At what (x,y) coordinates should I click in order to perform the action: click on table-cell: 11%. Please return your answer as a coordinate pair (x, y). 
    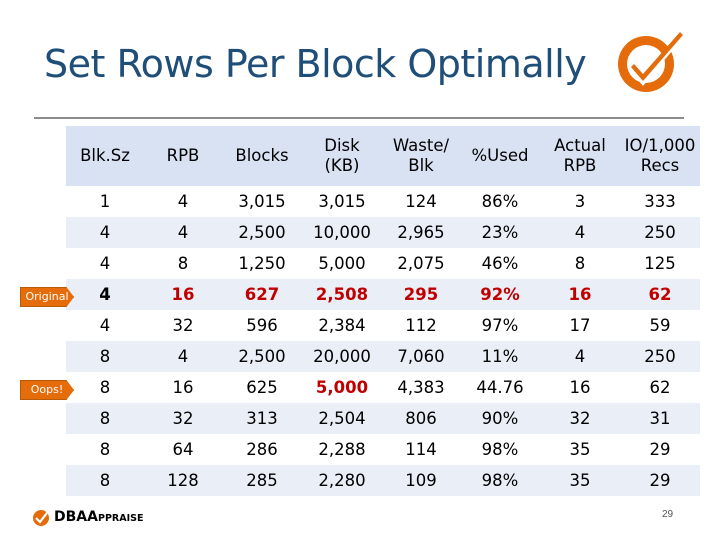
    Looking at the image, I should click on (500, 356).